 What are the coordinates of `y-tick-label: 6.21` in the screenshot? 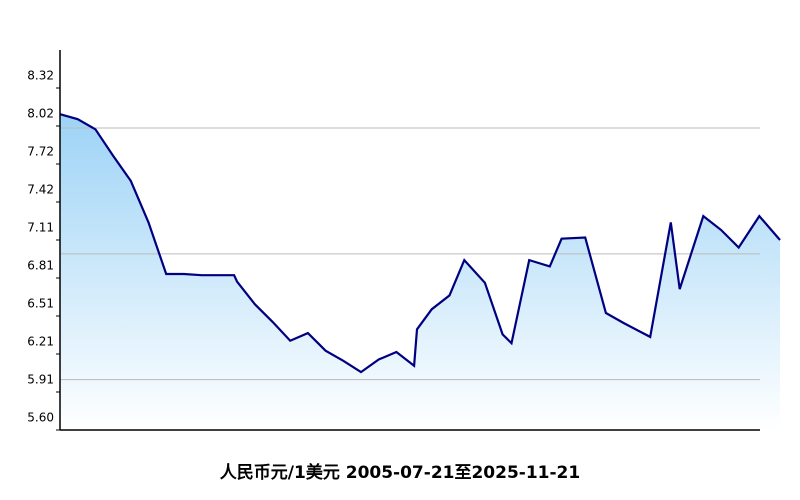 It's located at (40, 342).